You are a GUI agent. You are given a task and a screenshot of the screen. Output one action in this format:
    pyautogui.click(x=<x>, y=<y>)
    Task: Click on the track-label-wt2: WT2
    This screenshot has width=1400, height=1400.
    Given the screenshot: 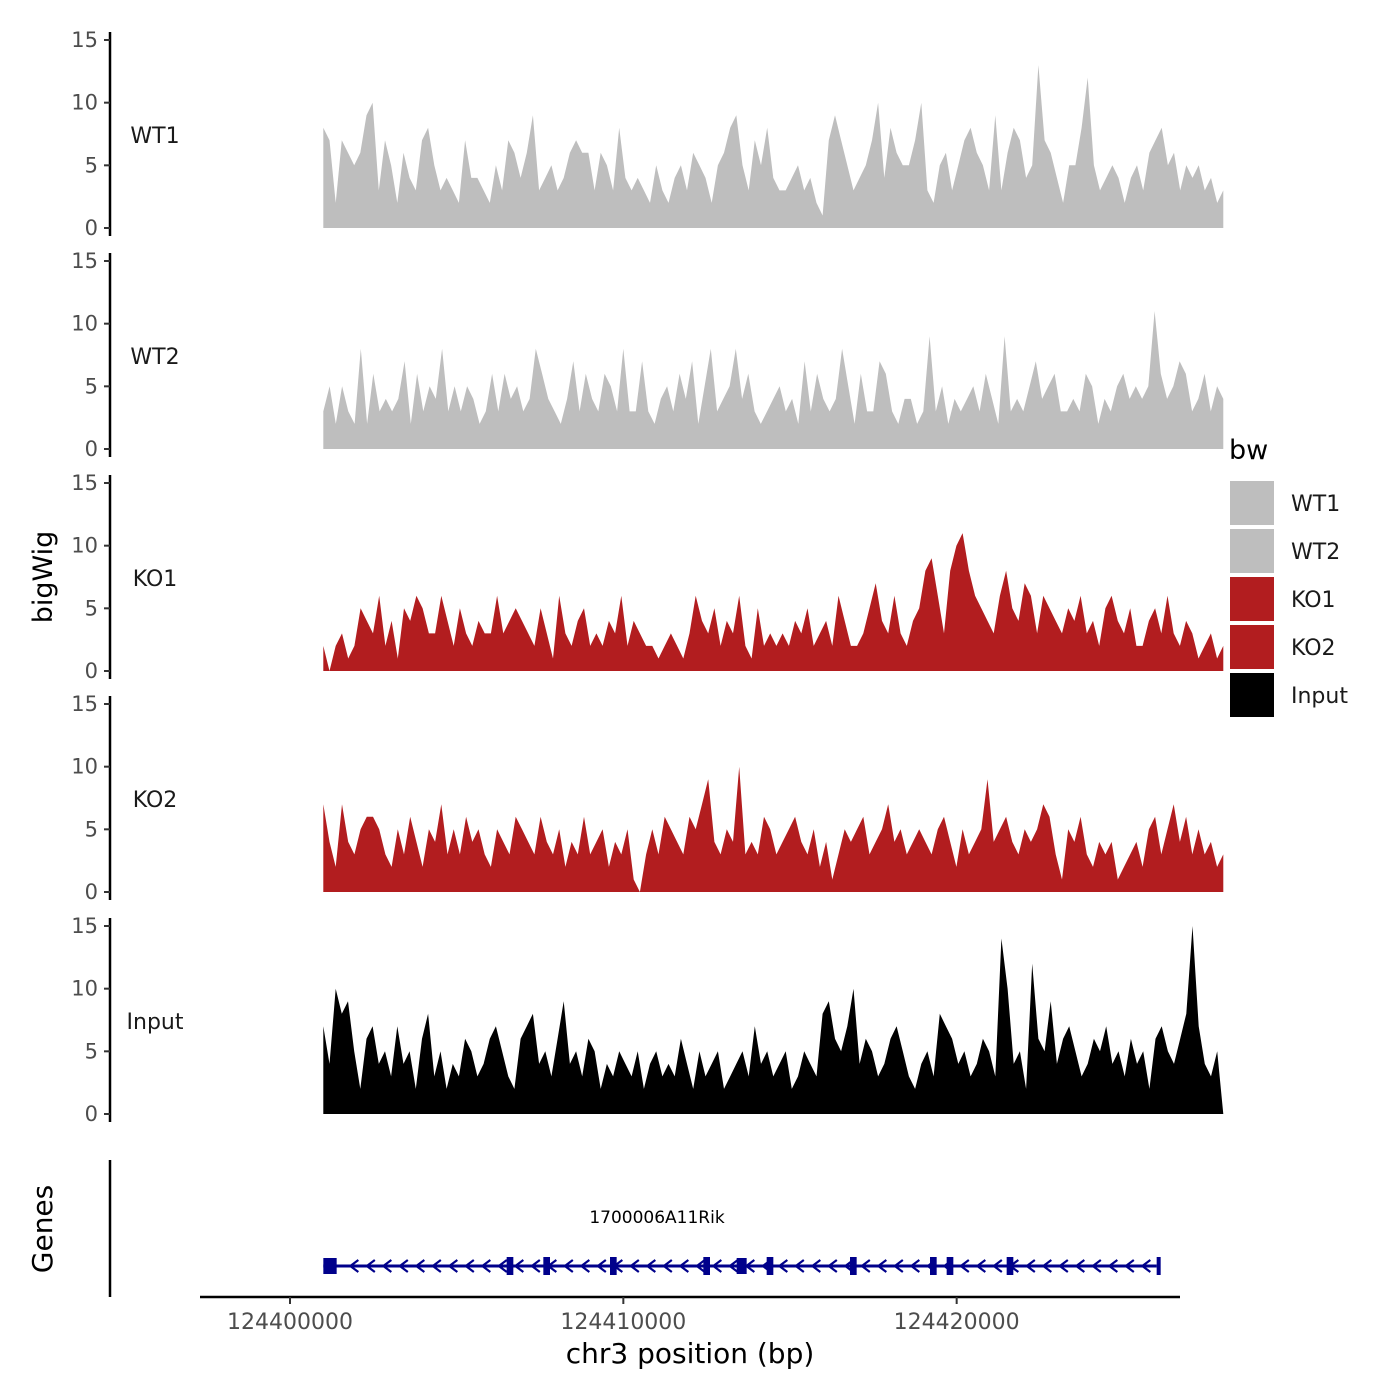 What is the action you would take?
    pyautogui.click(x=154, y=357)
    